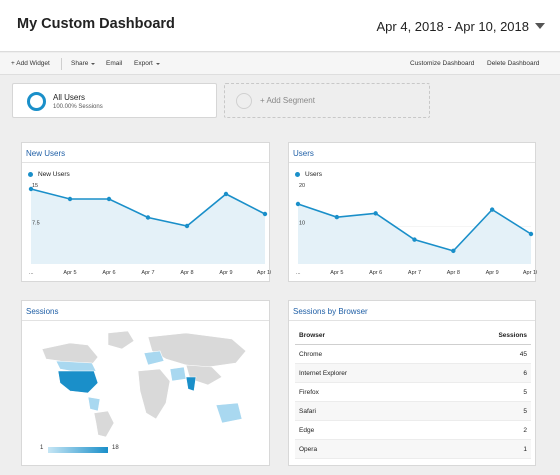 This screenshot has height=475, width=560. I want to click on page-title: My Custom Dashboard, so click(96, 24).